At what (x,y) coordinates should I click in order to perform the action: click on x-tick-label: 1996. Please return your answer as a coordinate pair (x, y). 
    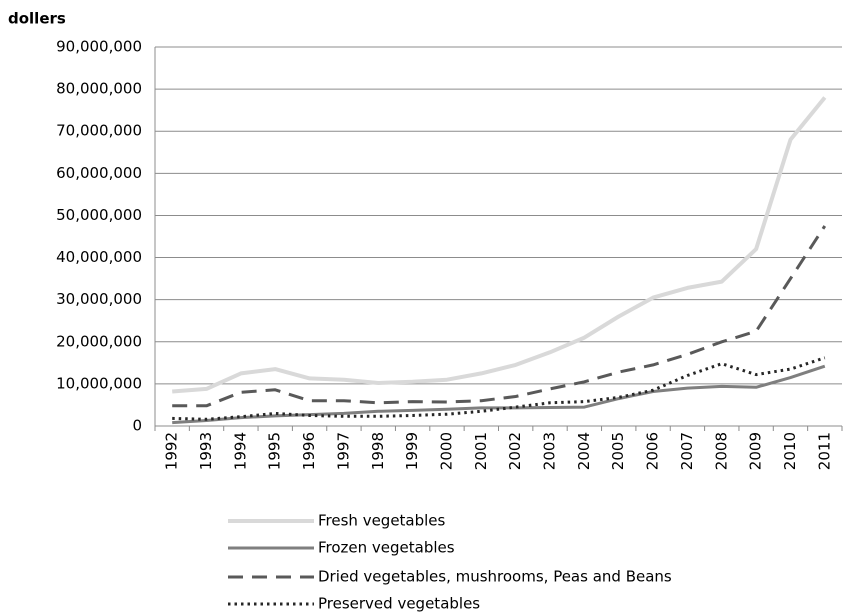
    Looking at the image, I should click on (309, 451).